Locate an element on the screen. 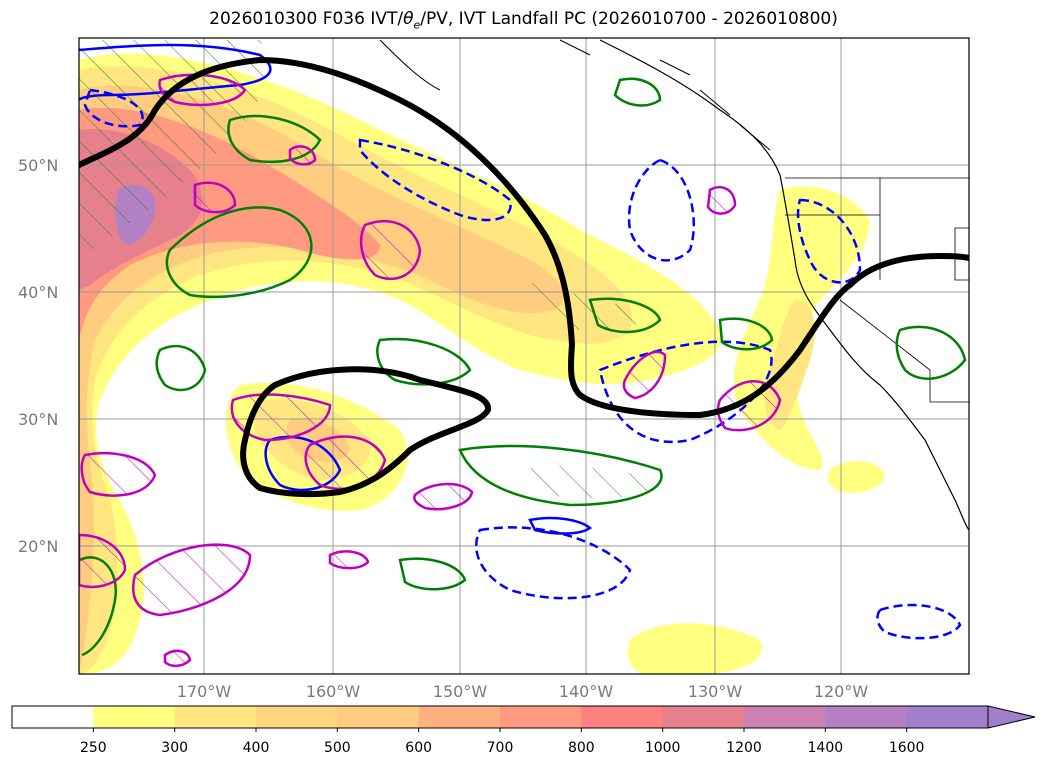 Image resolution: width=1047 pixels, height=767 pixels. colorbar-extend-arrow is located at coordinates (1011, 717).